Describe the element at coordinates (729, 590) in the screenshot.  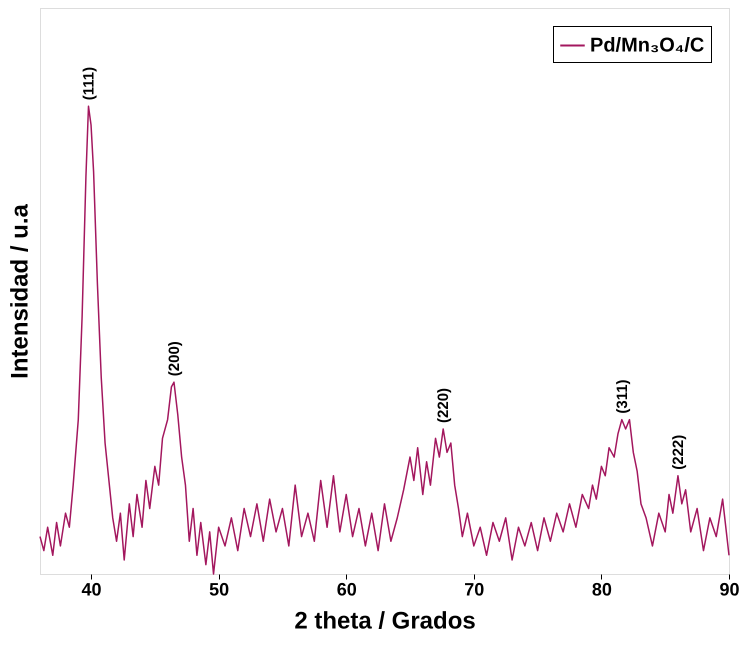
I see `x-tick-label: 90` at that location.